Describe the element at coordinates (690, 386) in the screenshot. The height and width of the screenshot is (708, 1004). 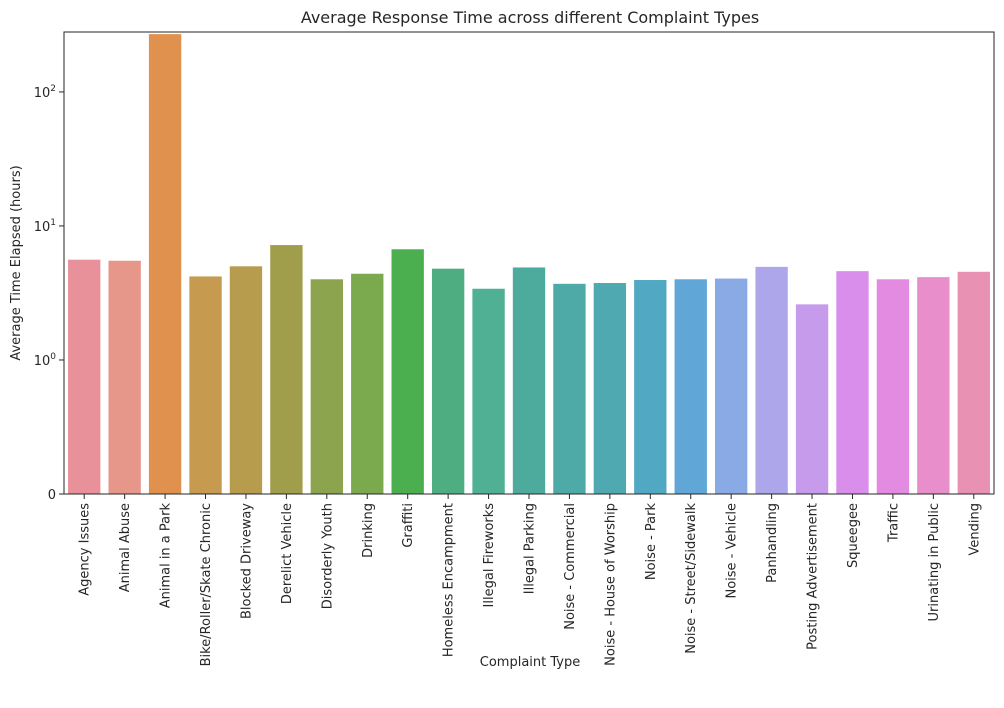
I see `bar-noise-street-sidewalk` at that location.